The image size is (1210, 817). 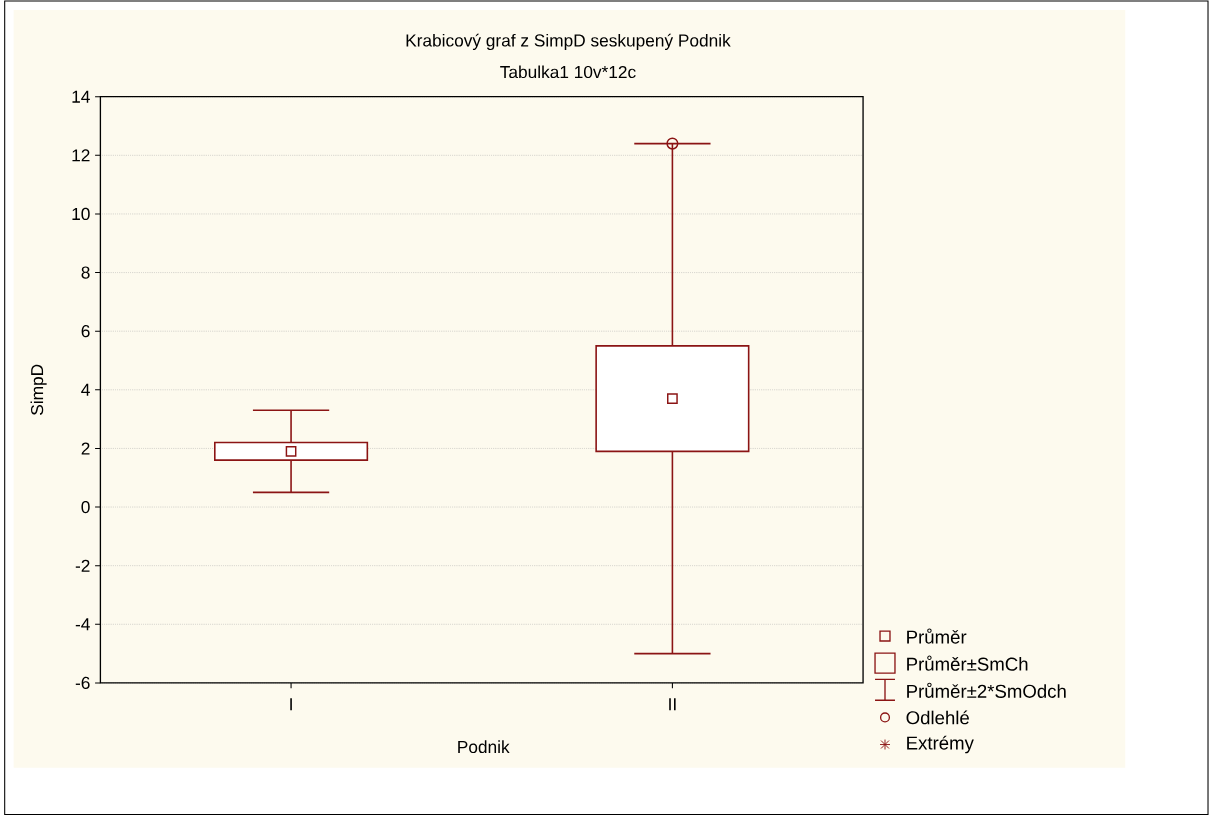 I want to click on chart-subtitle: Tabulka1 10v*12c, so click(x=568, y=72).